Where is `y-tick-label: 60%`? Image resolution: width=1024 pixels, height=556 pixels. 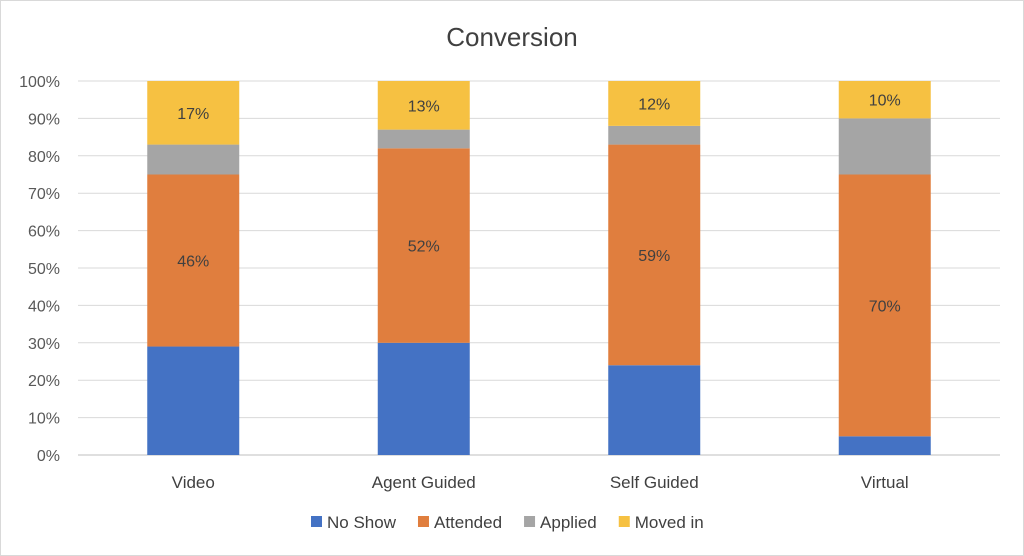 y-tick-label: 60% is located at coordinates (44, 232).